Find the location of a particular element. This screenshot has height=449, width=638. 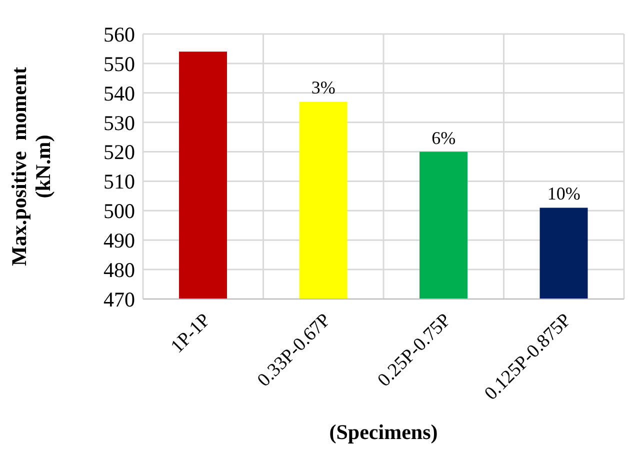

y-tick-label: 540 is located at coordinates (119, 93).